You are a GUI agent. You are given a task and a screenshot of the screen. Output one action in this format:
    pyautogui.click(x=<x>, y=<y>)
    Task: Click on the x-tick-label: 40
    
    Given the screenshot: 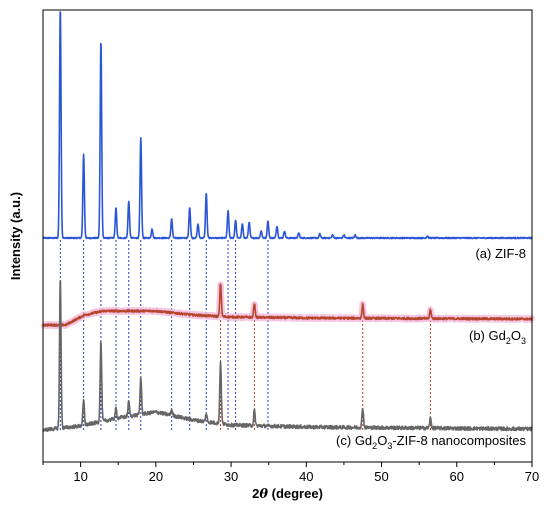 What is the action you would take?
    pyautogui.click(x=306, y=476)
    